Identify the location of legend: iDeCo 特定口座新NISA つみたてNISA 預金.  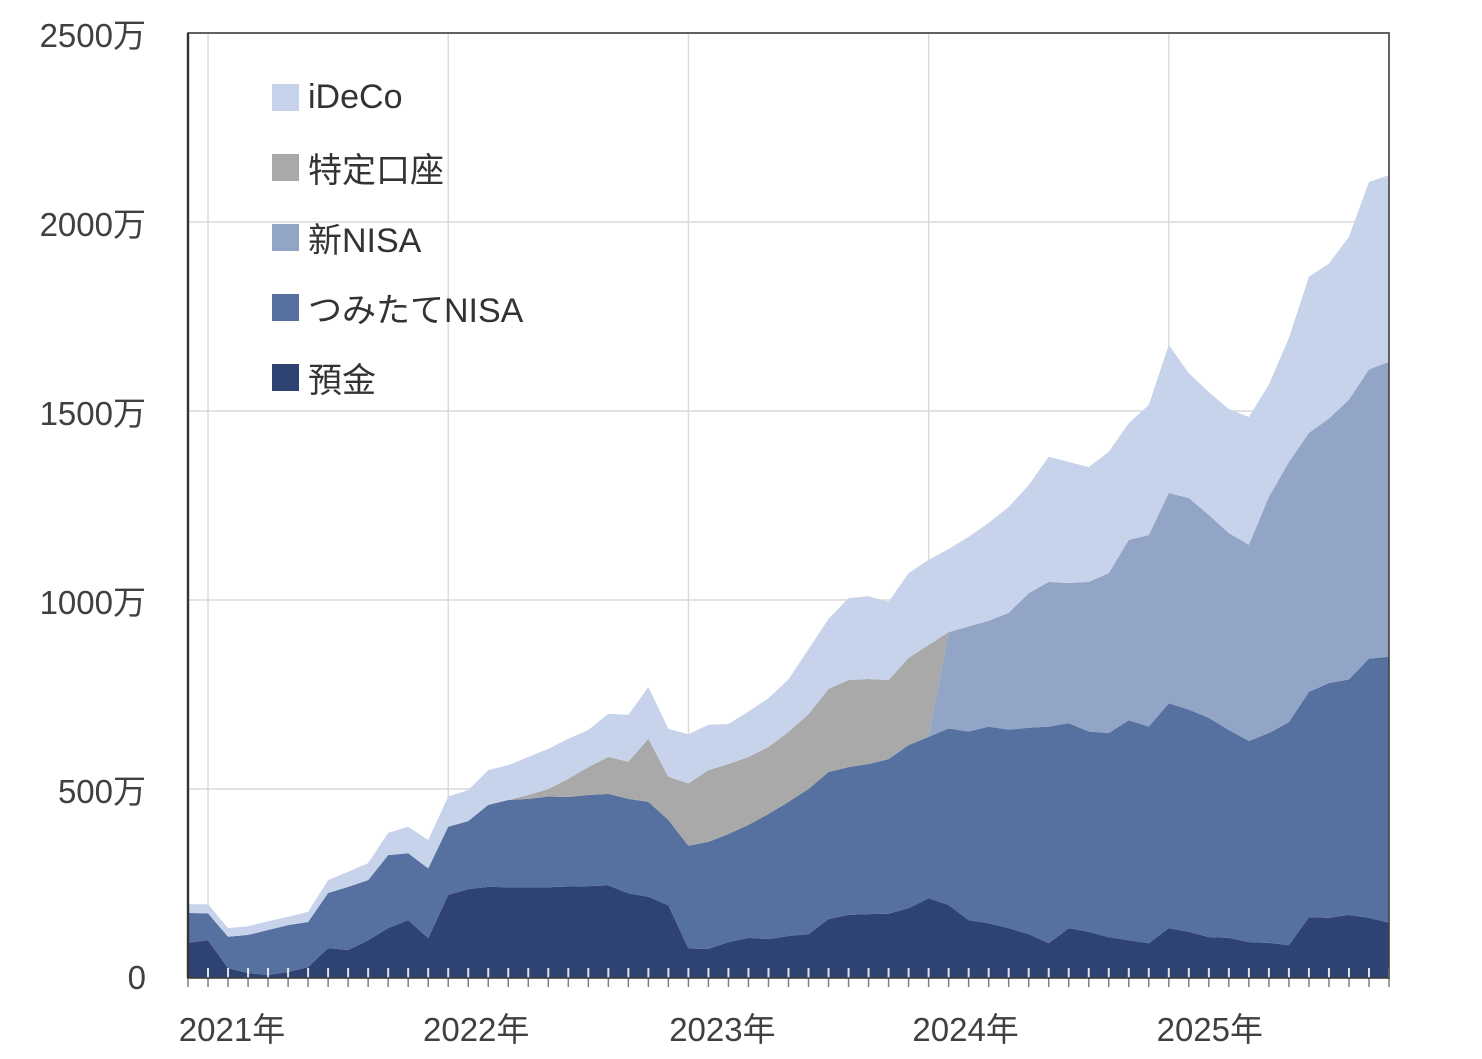
(397, 249).